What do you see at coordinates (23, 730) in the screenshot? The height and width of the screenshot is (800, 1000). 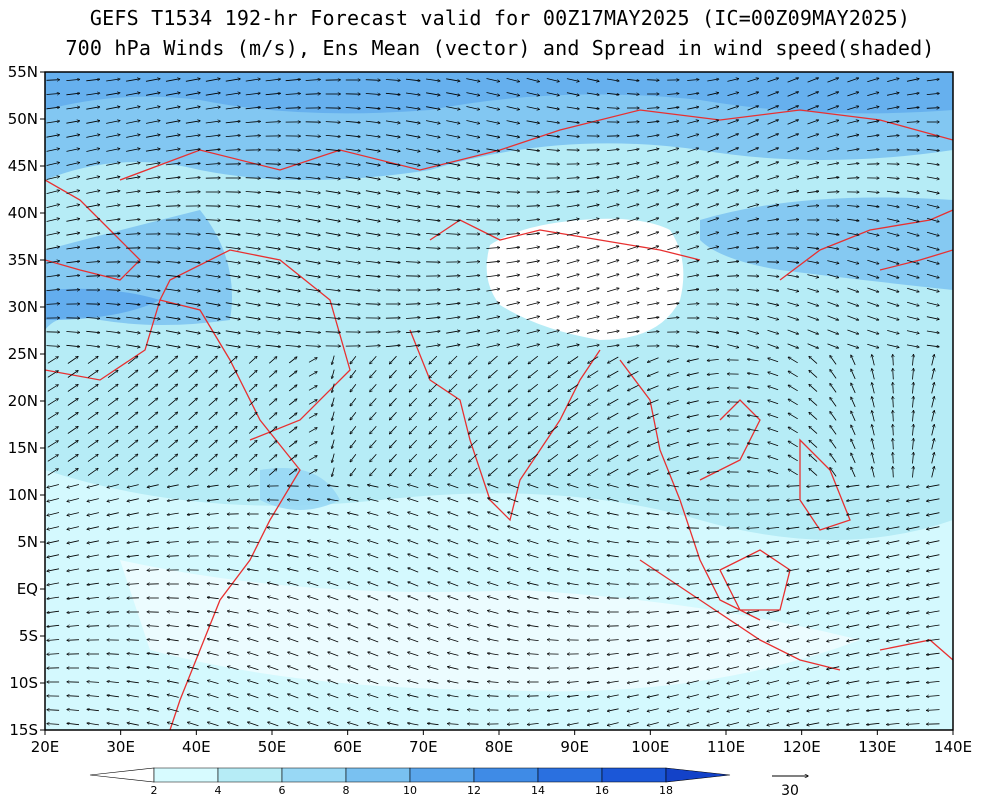 I see `lat-label: 15S` at bounding box center [23, 730].